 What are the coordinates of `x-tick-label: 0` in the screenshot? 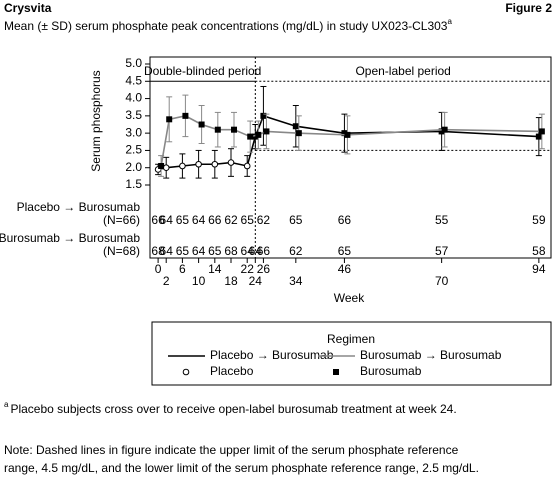 It's located at (158, 269).